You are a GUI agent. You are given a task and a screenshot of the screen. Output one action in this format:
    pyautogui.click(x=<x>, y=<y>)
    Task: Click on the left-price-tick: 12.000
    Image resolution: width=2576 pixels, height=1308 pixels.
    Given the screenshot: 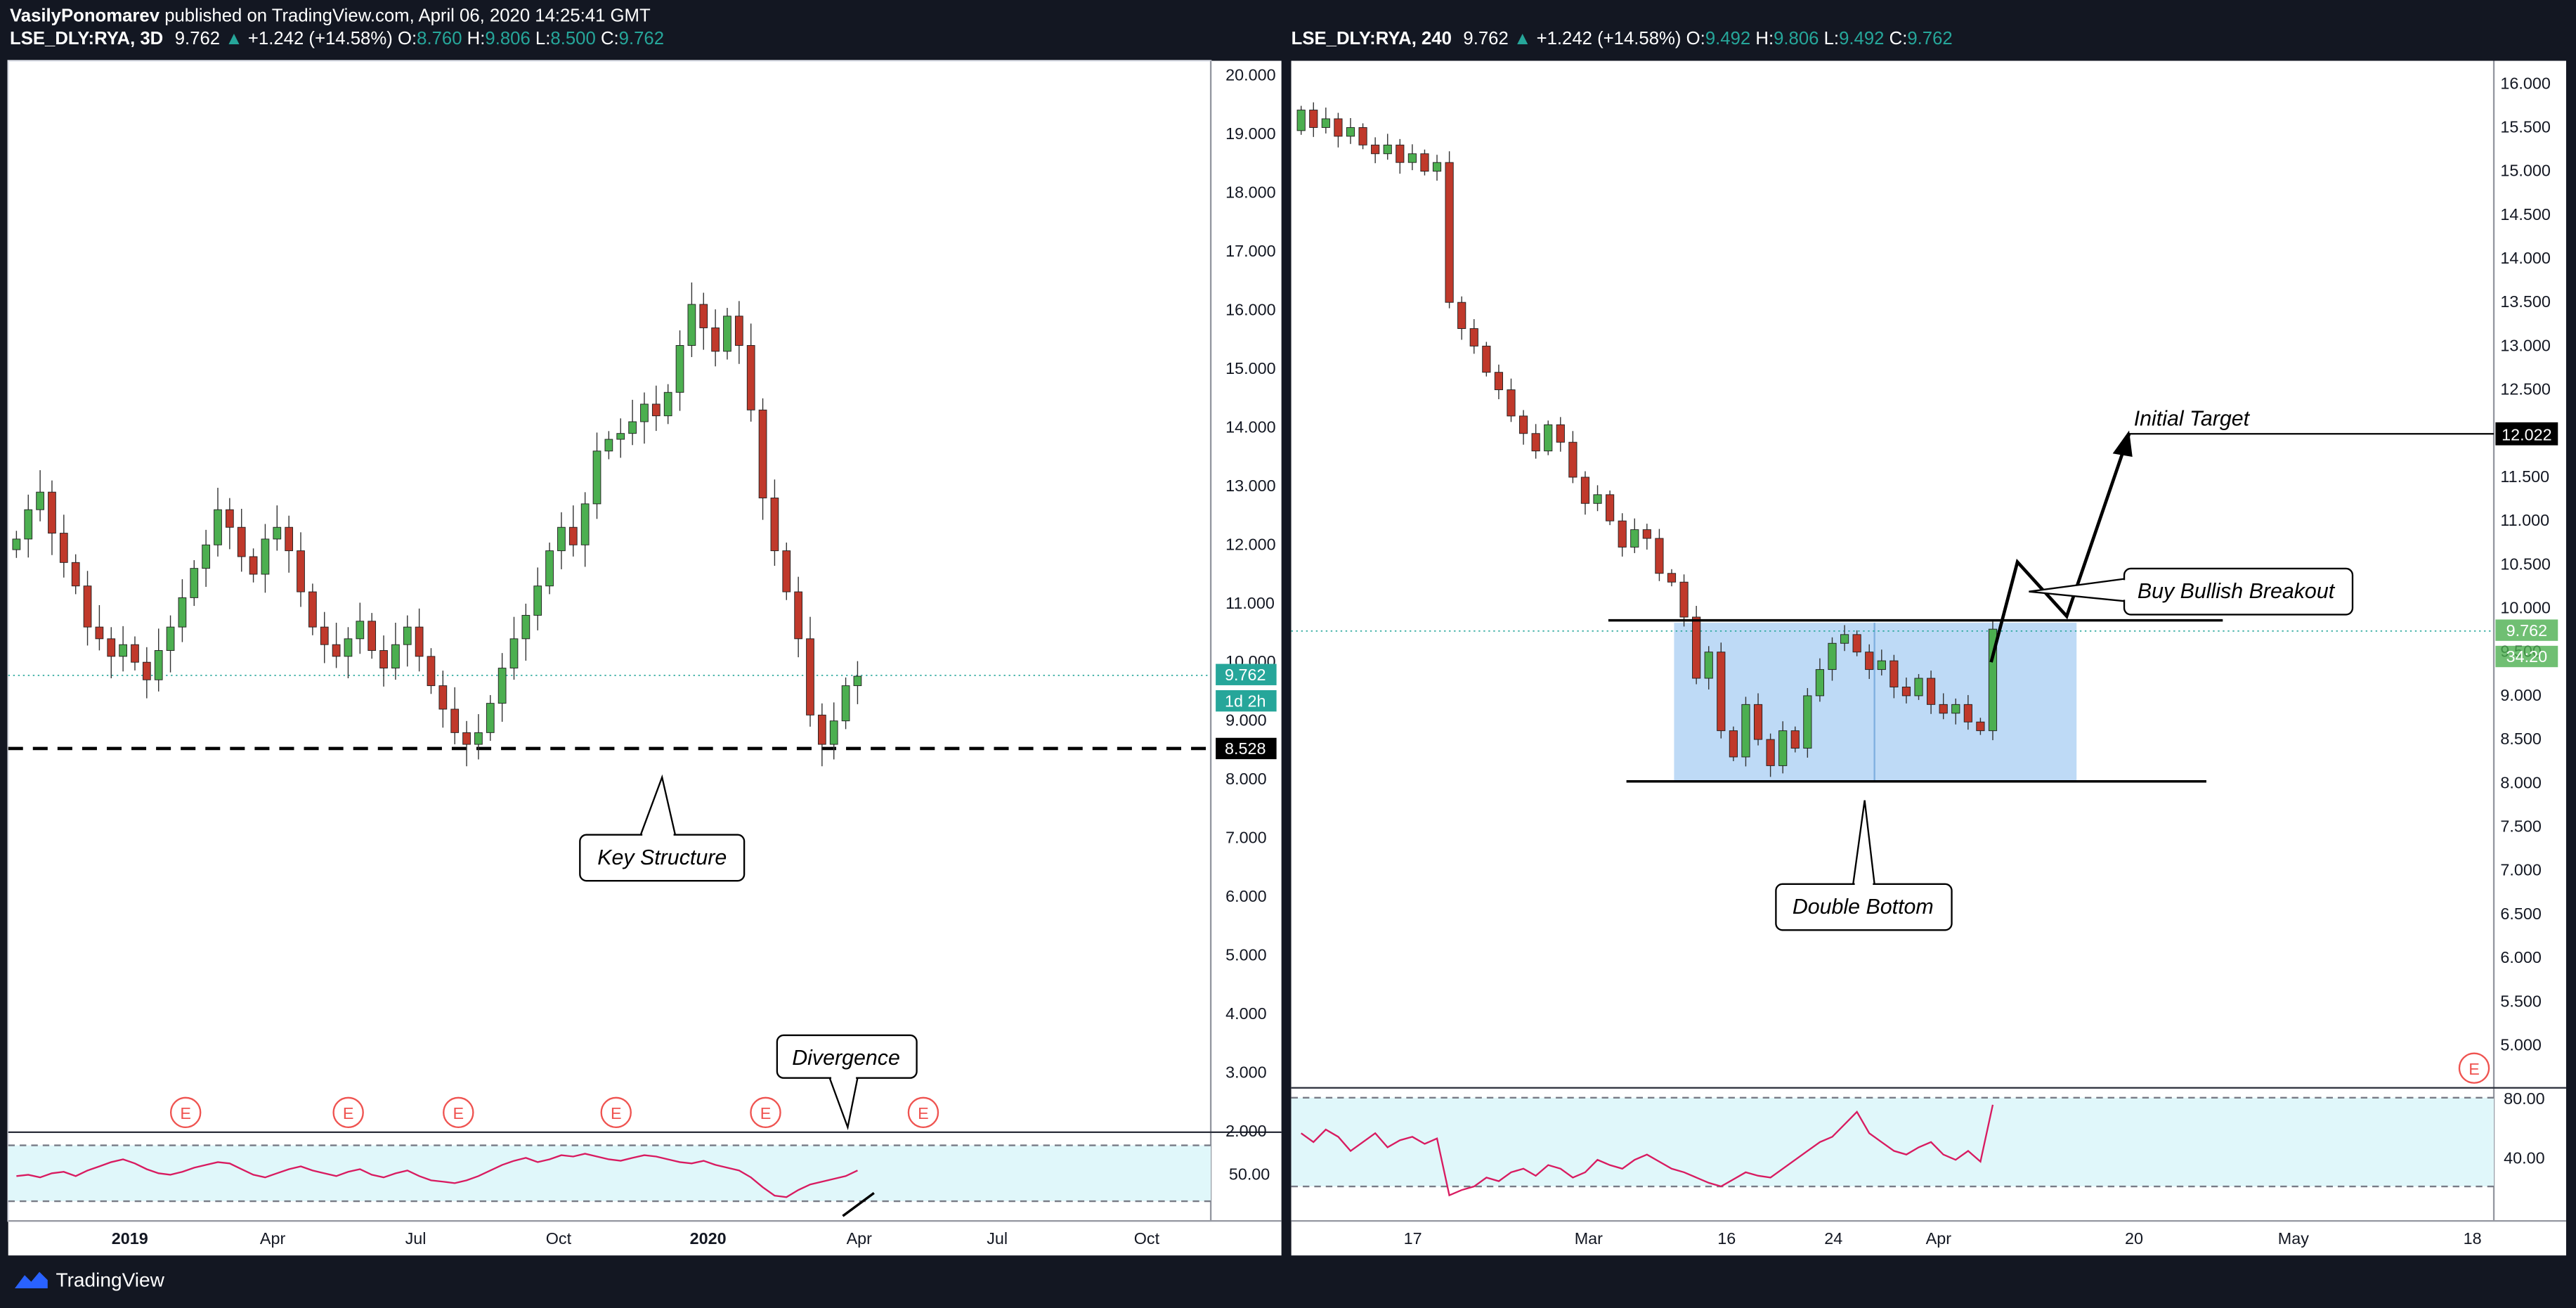 What is the action you would take?
    pyautogui.click(x=1250, y=544)
    